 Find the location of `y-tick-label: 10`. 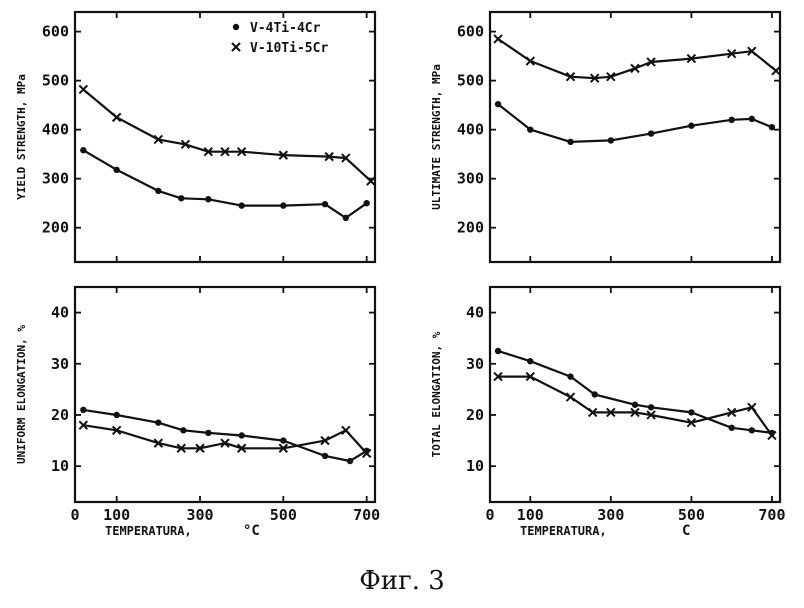

y-tick-label: 10 is located at coordinates (60, 466).